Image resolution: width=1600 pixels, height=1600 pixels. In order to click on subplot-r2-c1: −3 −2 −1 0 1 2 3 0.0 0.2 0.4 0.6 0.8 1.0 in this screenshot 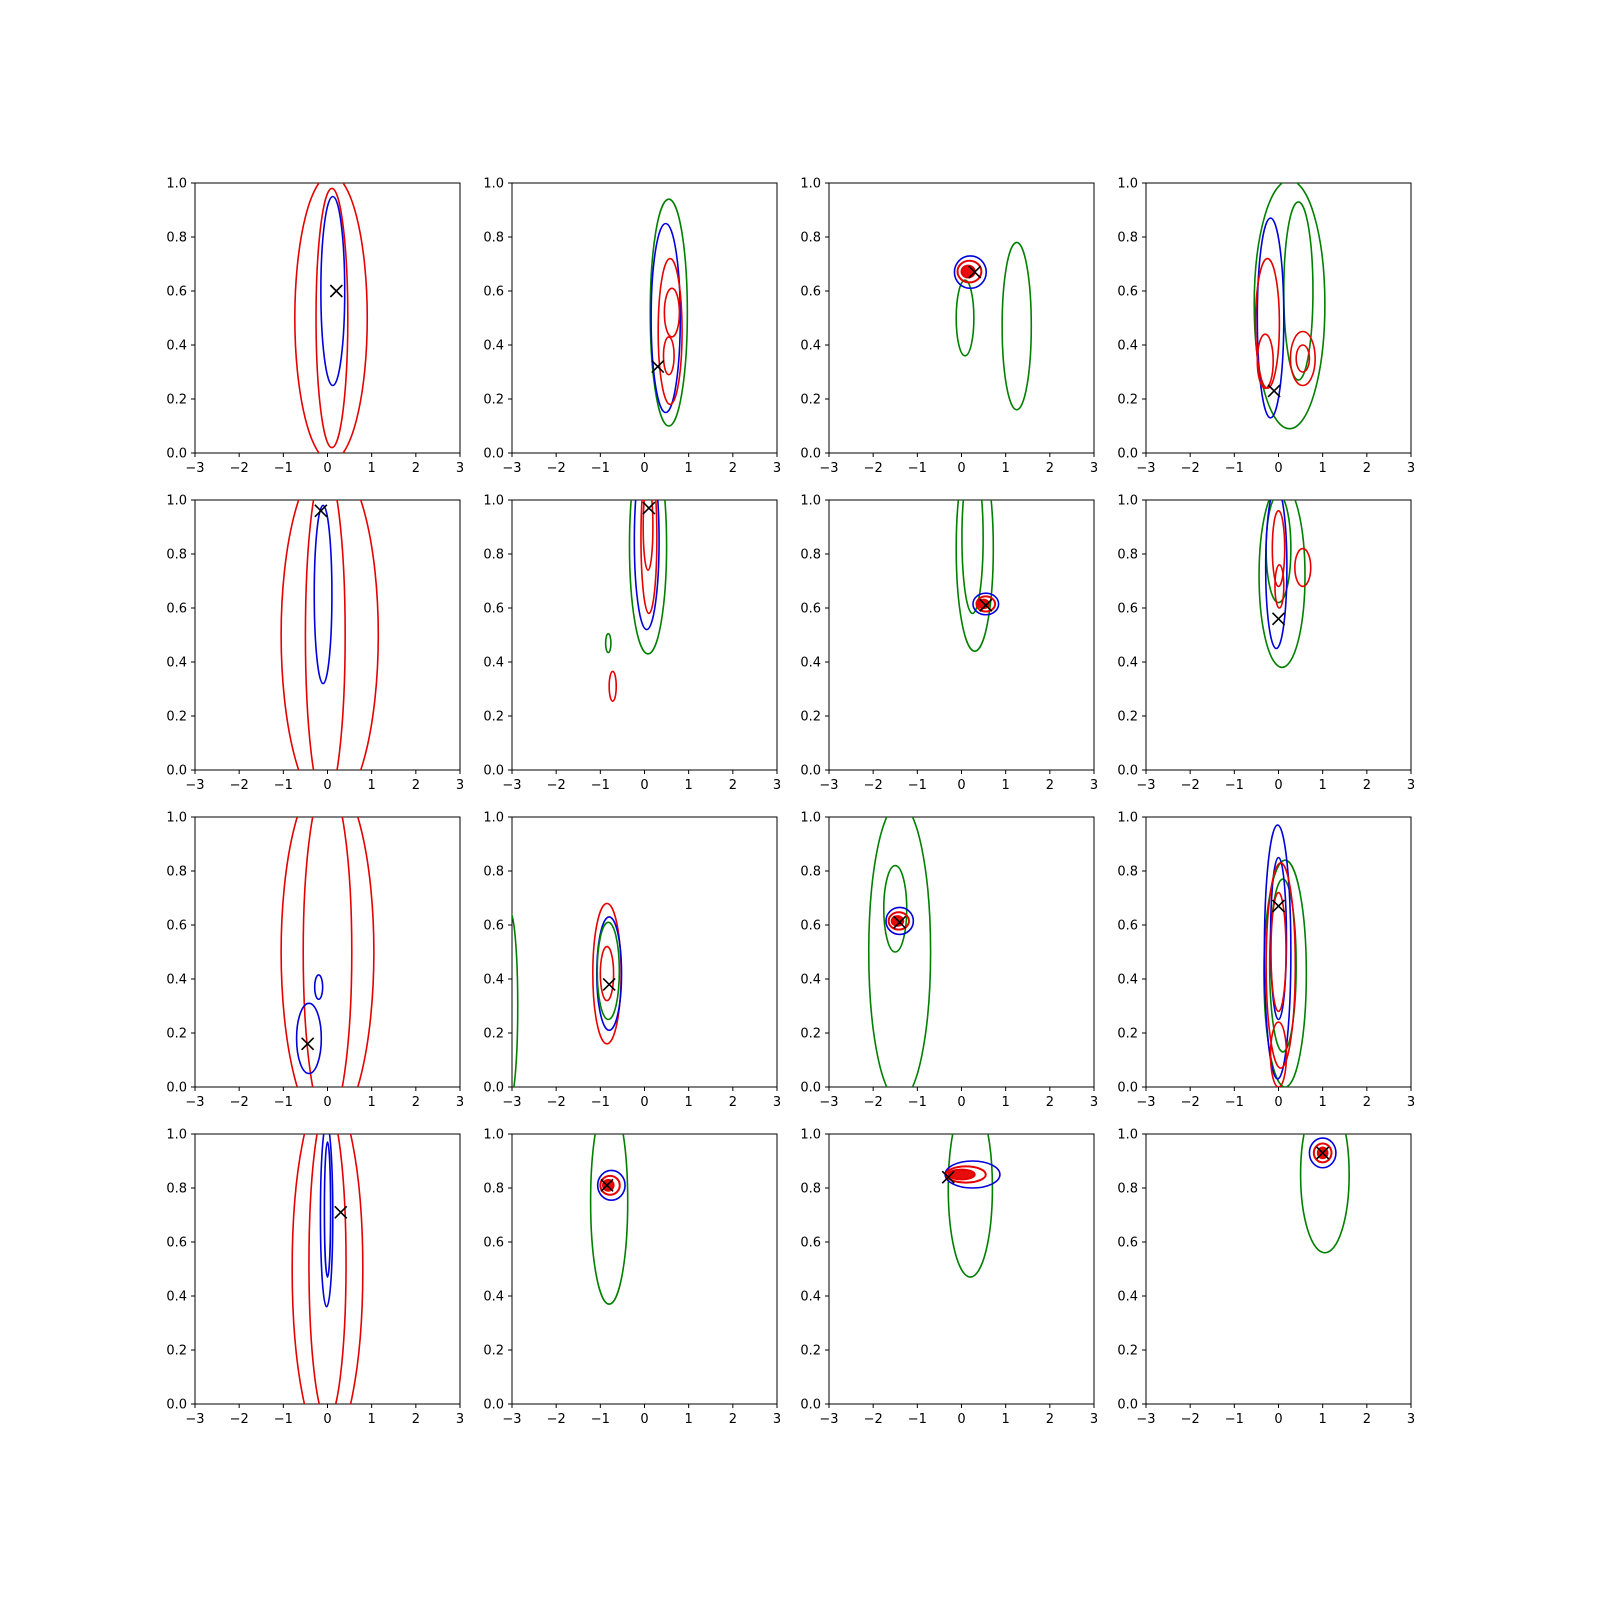, I will do `click(632, 961)`.